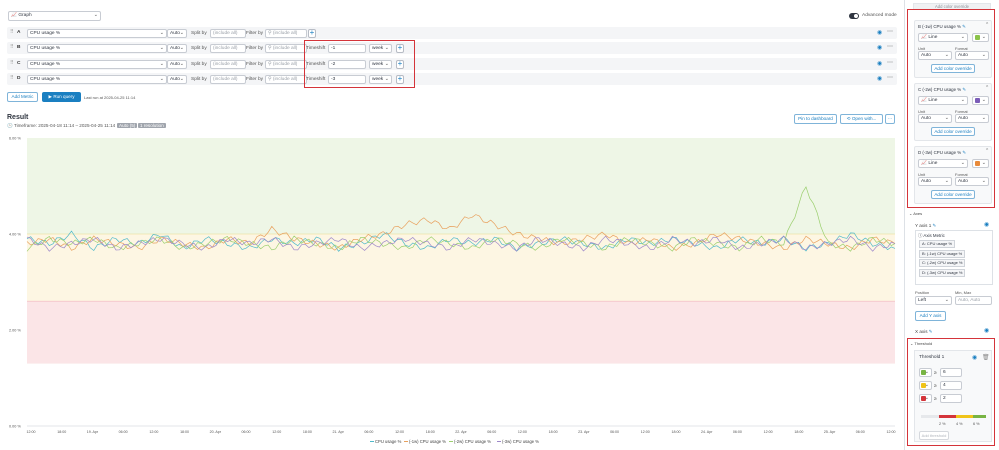 Image resolution: width=999 pixels, height=450 pixels. Describe the element at coordinates (942, 263) in the screenshot. I see `axis-metric-chip: C: (-2w) CPU usage %` at that location.